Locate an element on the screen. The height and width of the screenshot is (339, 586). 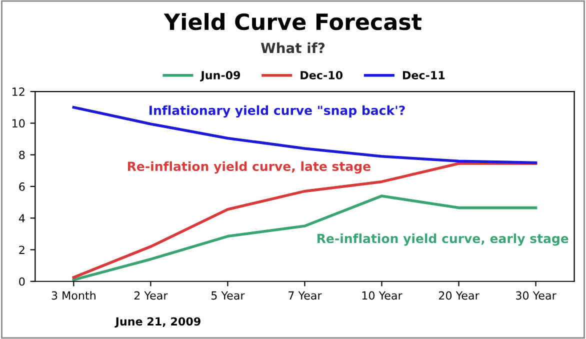
x-tick-label: 7 Year is located at coordinates (305, 295).